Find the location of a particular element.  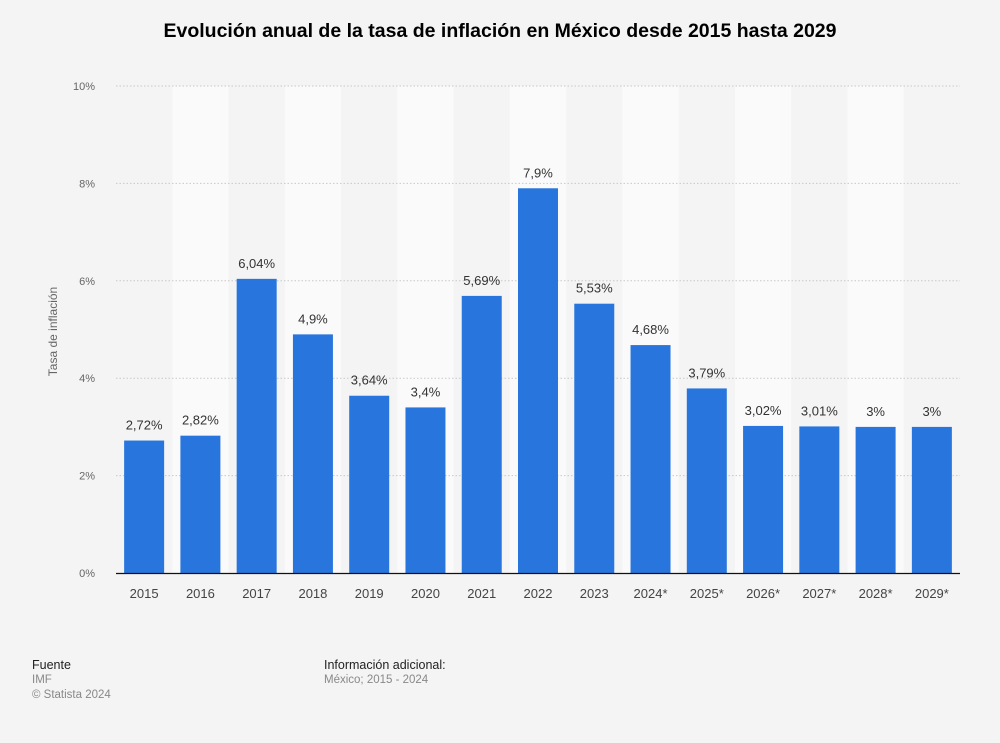

y-tick-label: 6% is located at coordinates (87, 282).